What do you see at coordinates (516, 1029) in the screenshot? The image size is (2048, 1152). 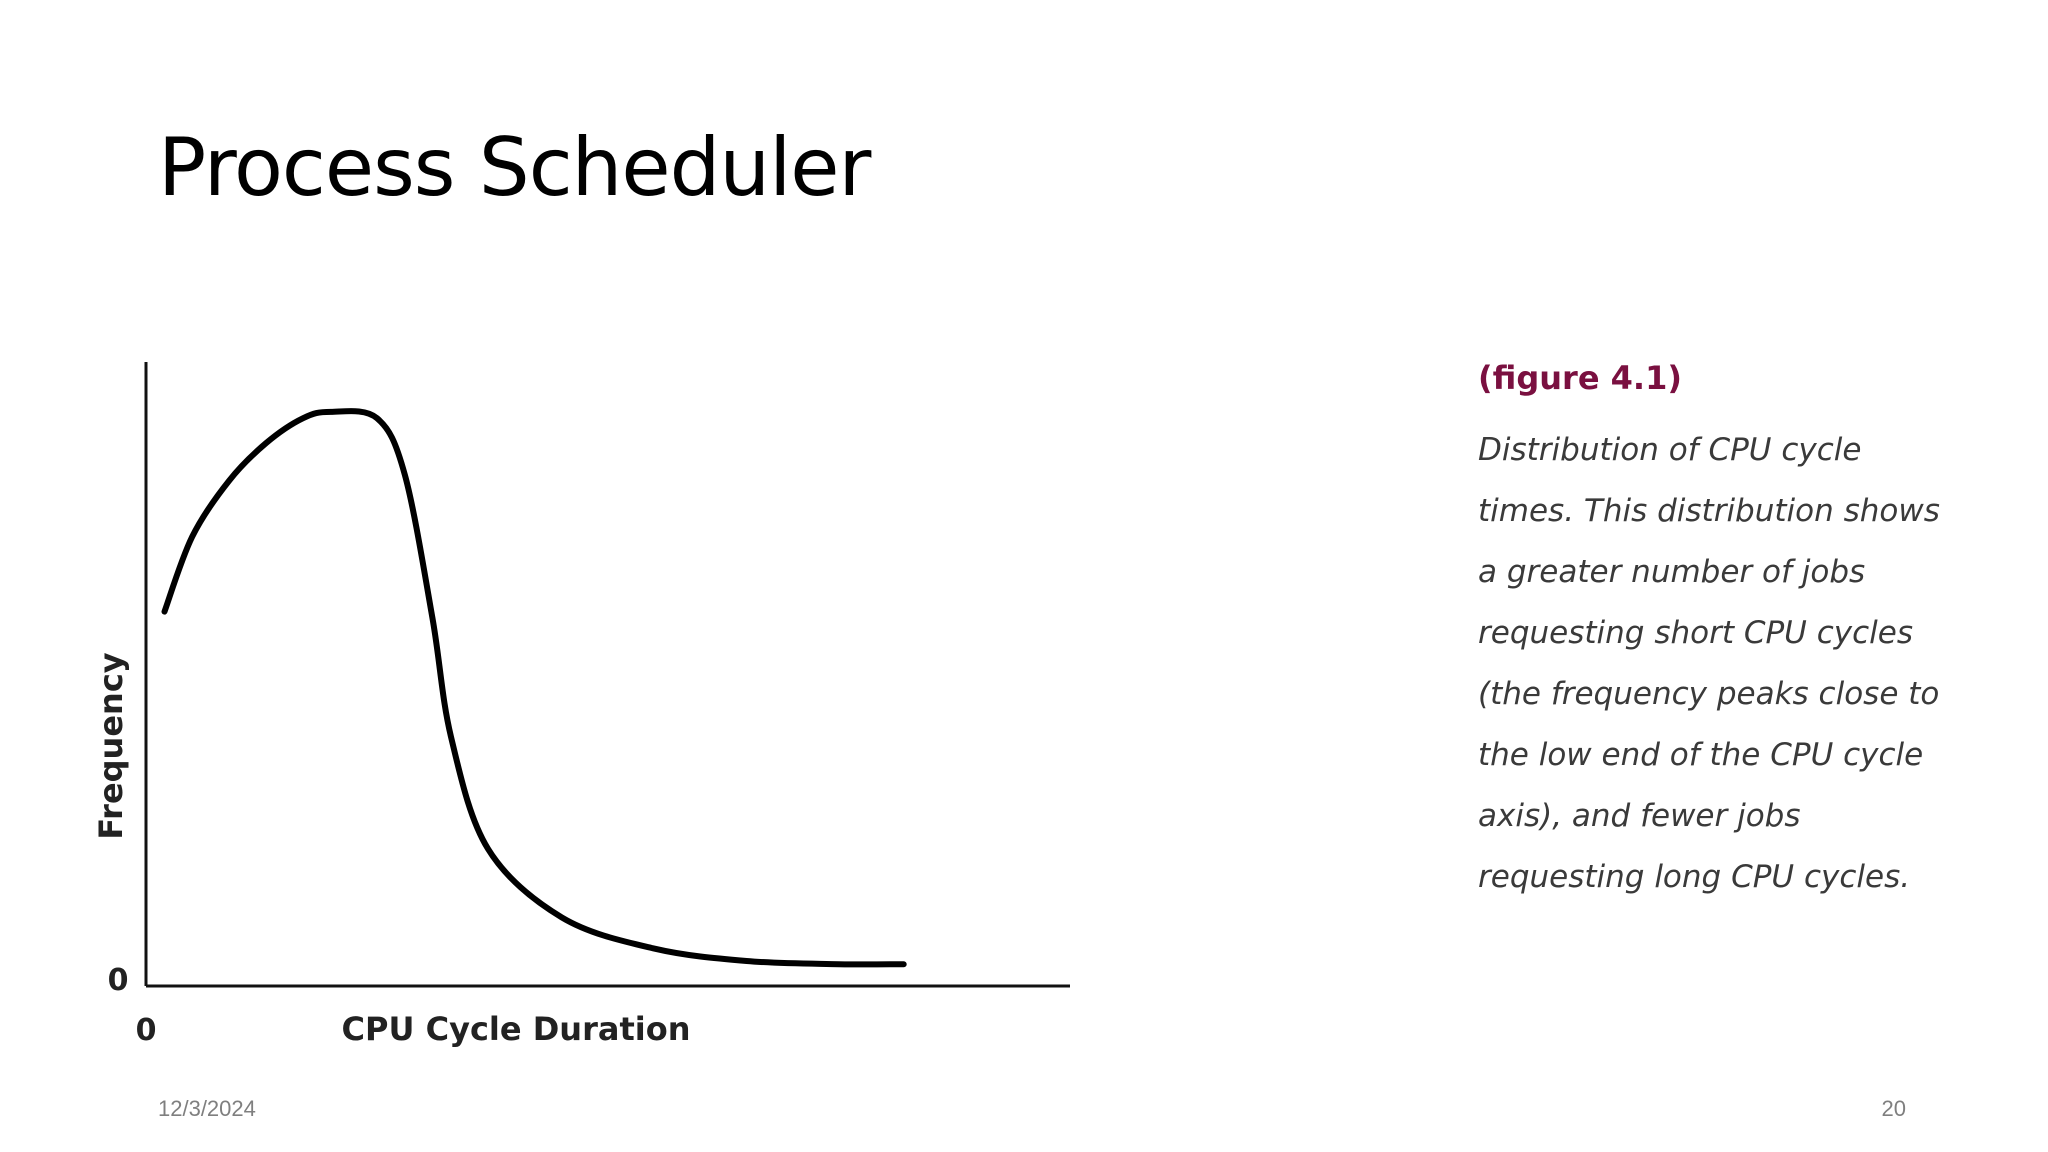 I see `x-axis-label: CPU Cycle Duration` at bounding box center [516, 1029].